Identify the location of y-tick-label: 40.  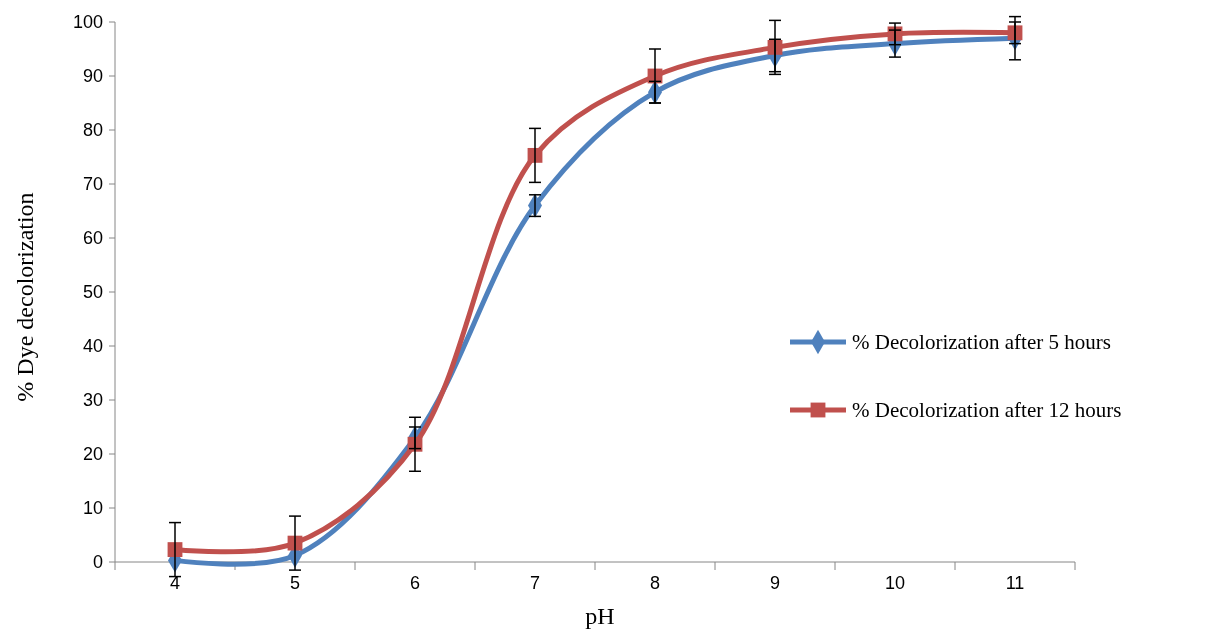
(92, 346).